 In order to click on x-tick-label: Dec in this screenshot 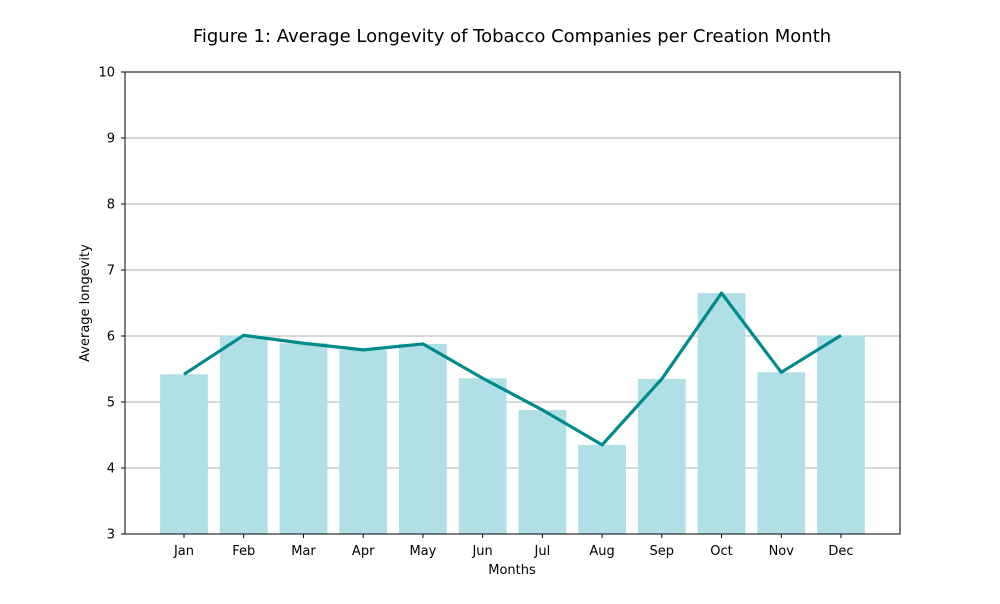, I will do `click(840, 551)`.